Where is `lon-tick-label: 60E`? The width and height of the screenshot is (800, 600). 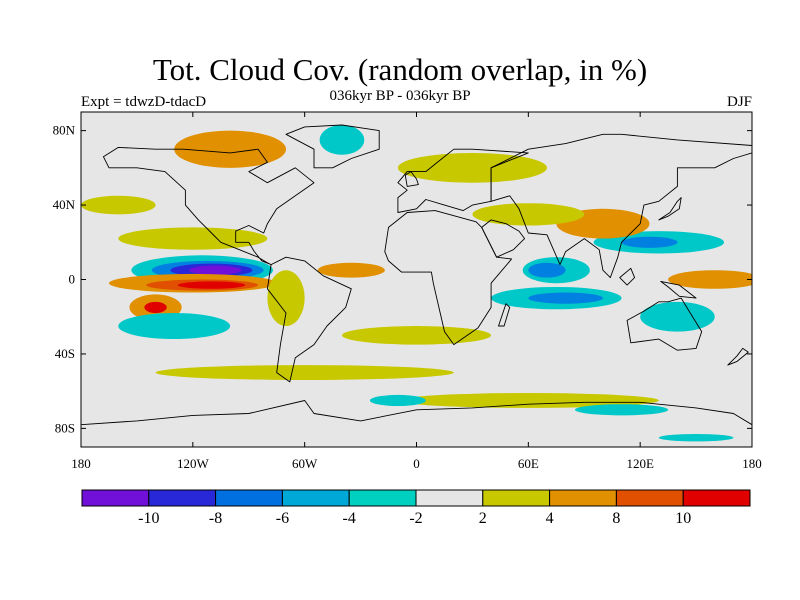 lon-tick-label: 60E is located at coordinates (528, 463).